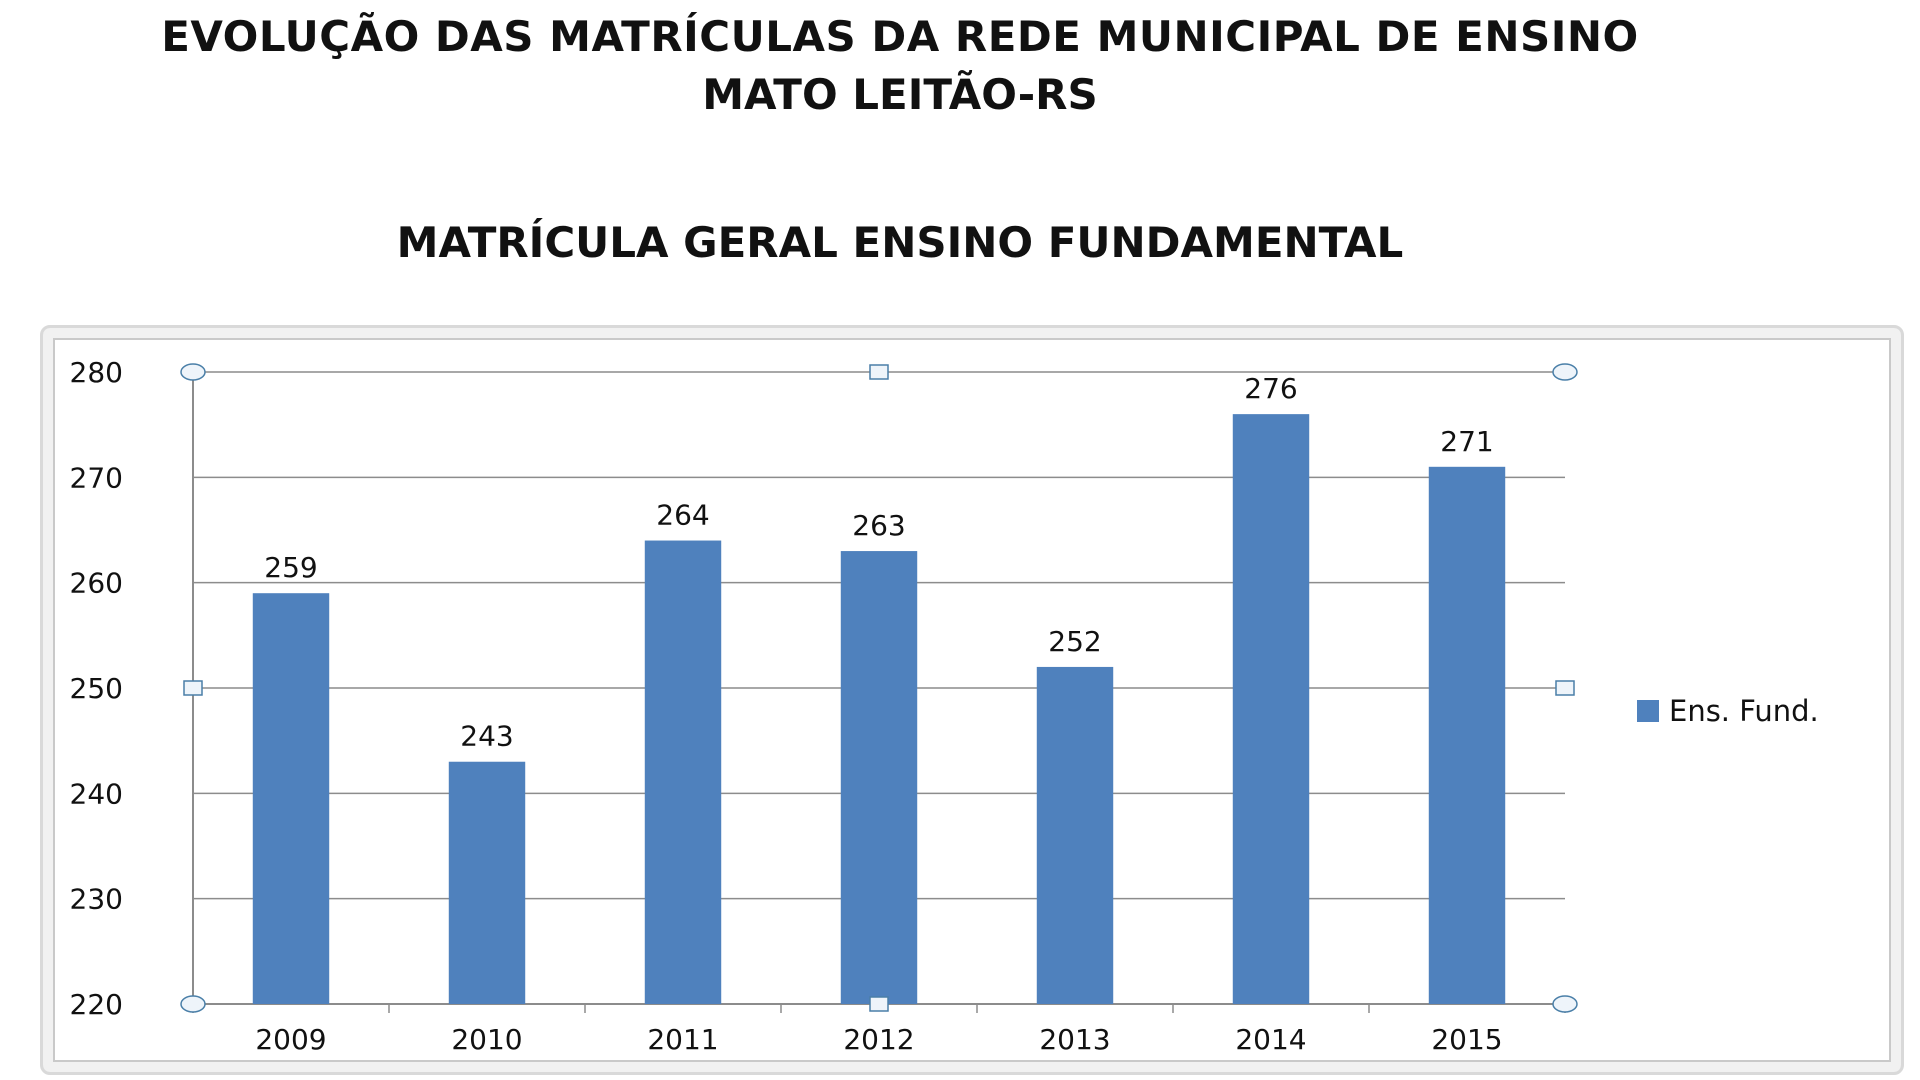  I want to click on x-tick-label: 2009, so click(290, 1039).